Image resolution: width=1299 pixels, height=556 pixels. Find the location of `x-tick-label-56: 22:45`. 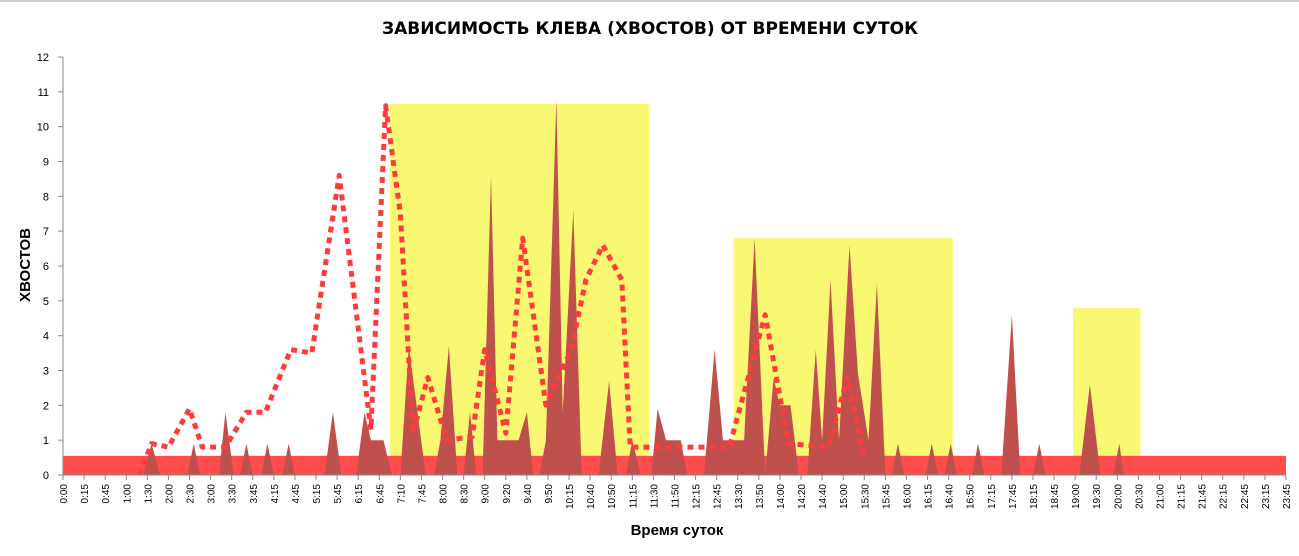

x-tick-label-56: 22:45 is located at coordinates (1245, 496).